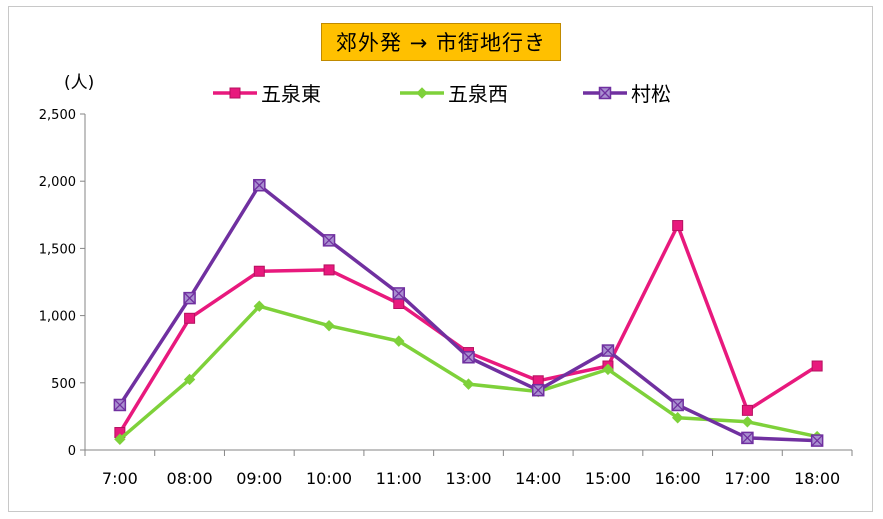 The width and height of the screenshot is (883, 519). Describe the element at coordinates (651, 94) in the screenshot. I see `legend-label: 村松` at that location.